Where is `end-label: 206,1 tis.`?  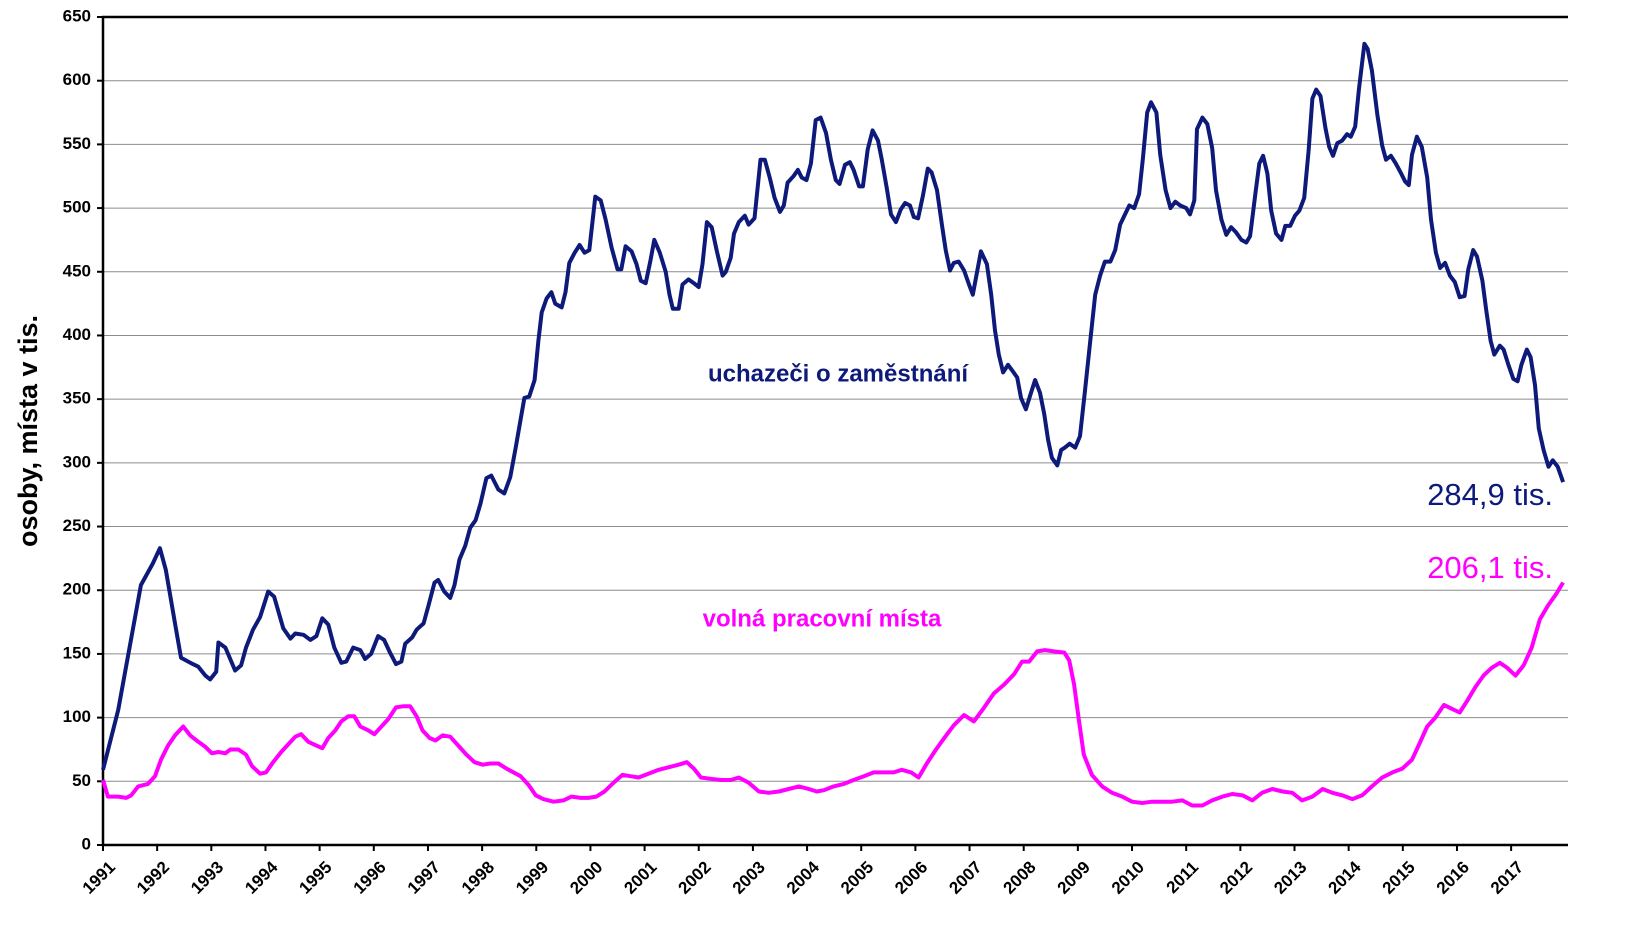
end-label: 206,1 tis. is located at coordinates (1490, 567).